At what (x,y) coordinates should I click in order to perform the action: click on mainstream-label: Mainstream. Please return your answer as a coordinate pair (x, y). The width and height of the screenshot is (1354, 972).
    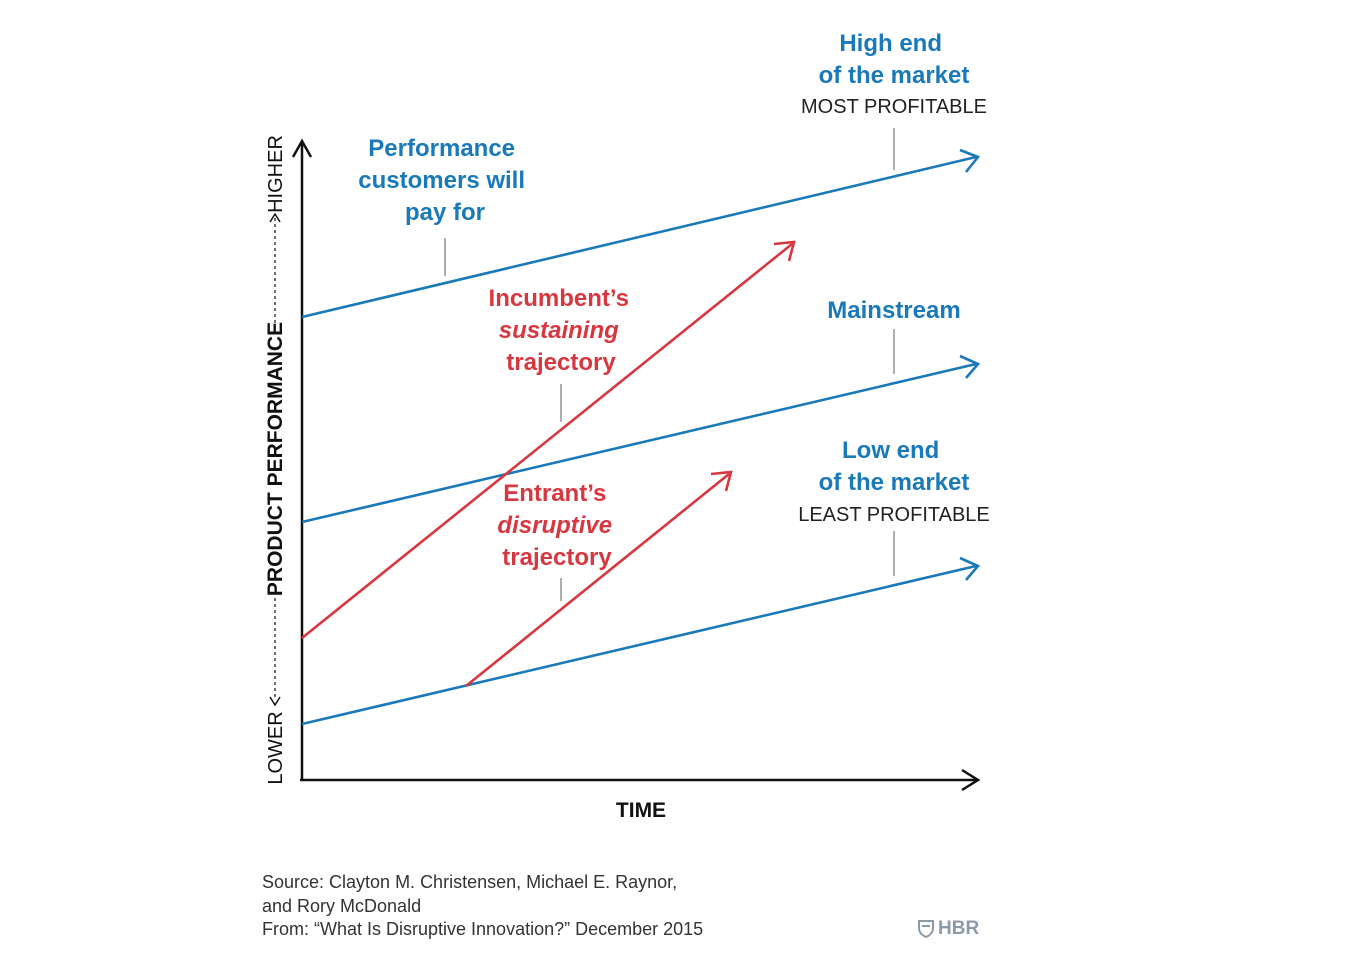
    Looking at the image, I should click on (893, 310).